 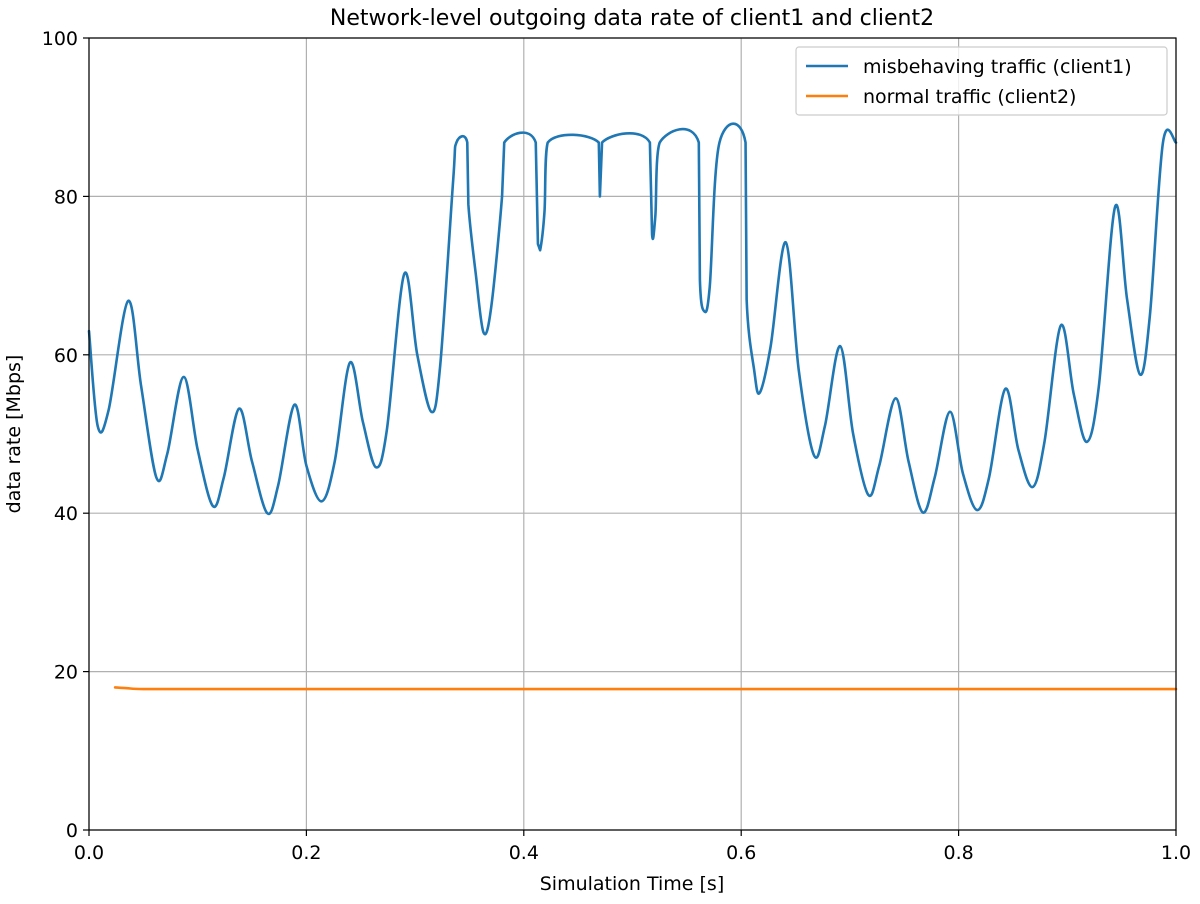 What do you see at coordinates (66, 197) in the screenshot?
I see `y-tick-label: 80` at bounding box center [66, 197].